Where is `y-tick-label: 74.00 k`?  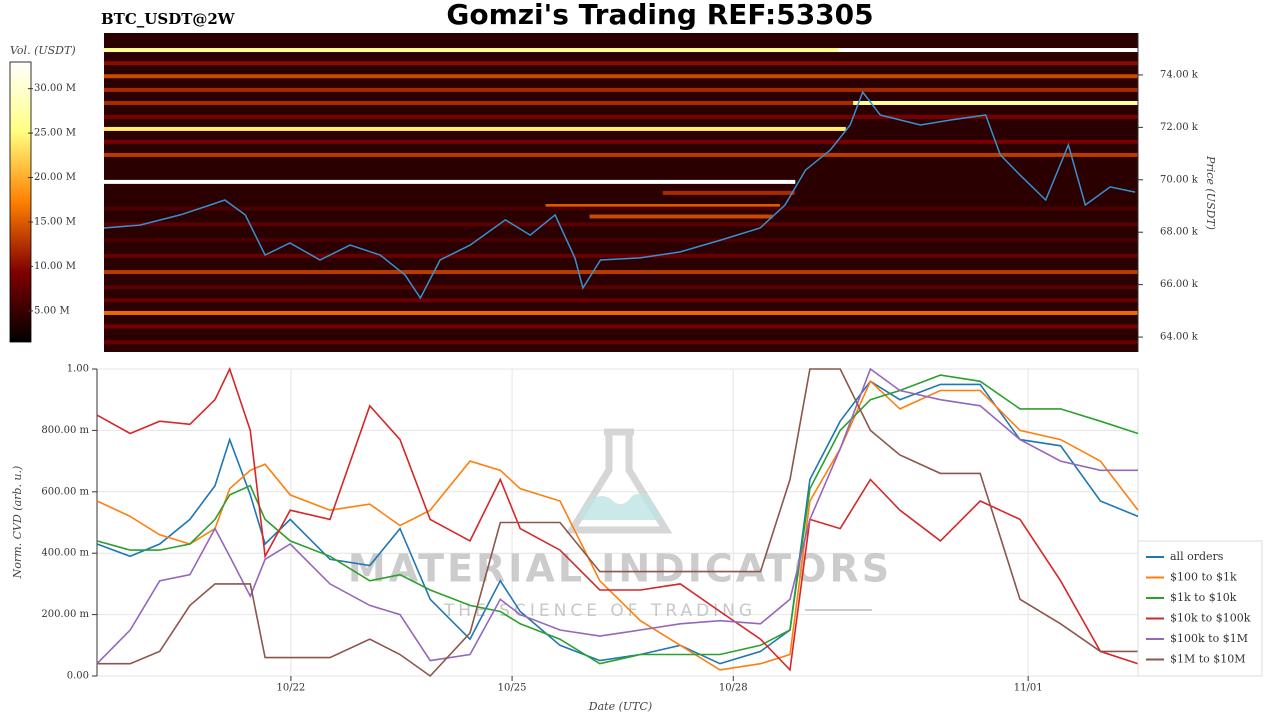 y-tick-label: 74.00 k is located at coordinates (1179, 74).